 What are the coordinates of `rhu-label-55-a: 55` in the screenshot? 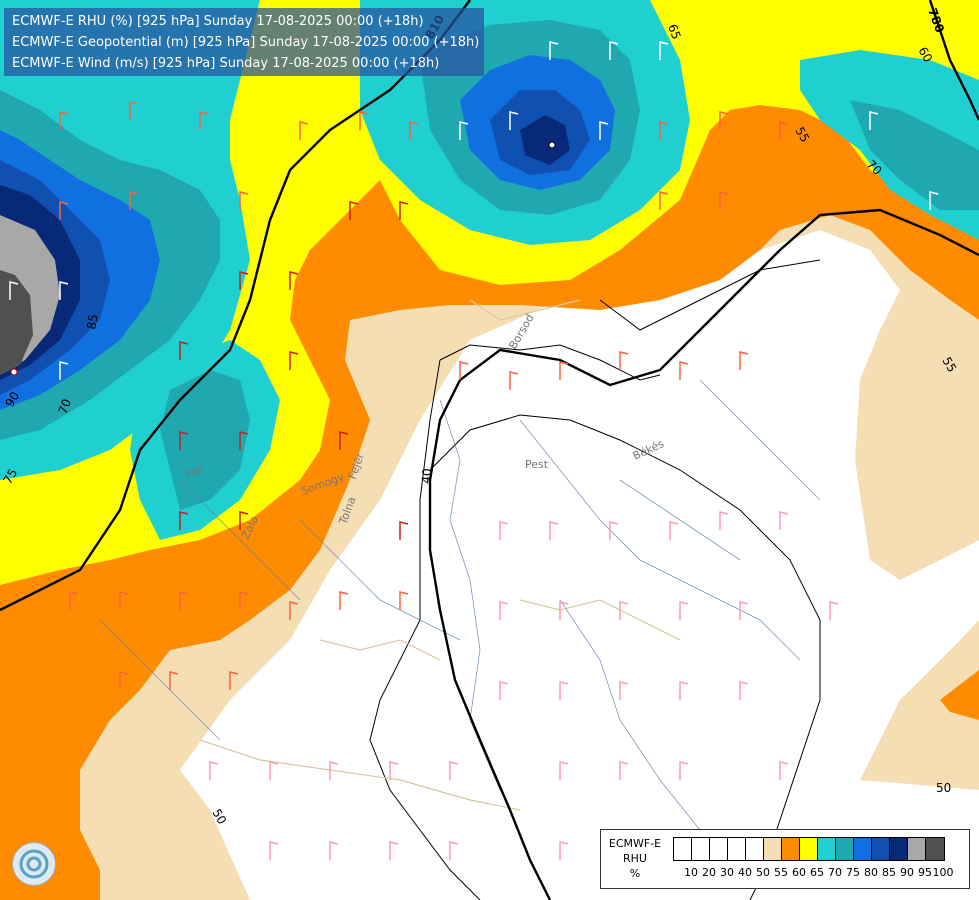 It's located at (802, 135).